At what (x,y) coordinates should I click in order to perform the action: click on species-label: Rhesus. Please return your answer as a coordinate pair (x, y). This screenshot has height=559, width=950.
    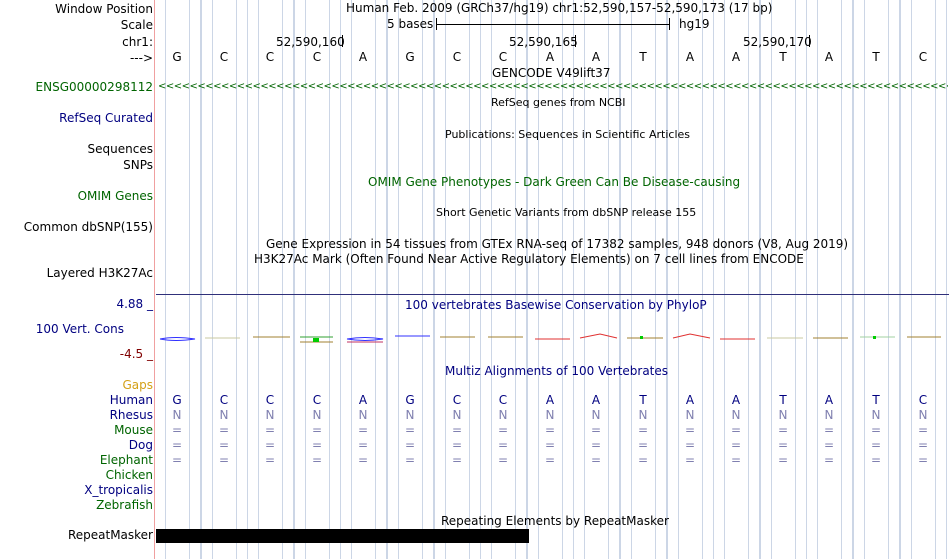
    Looking at the image, I should click on (131, 415).